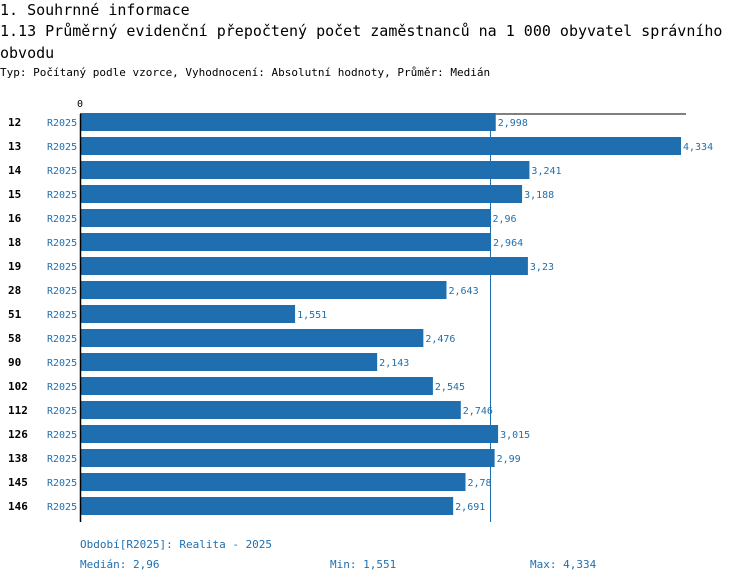 The width and height of the screenshot is (750, 582). What do you see at coordinates (18, 410) in the screenshot?
I see `category-label: 112` at bounding box center [18, 410].